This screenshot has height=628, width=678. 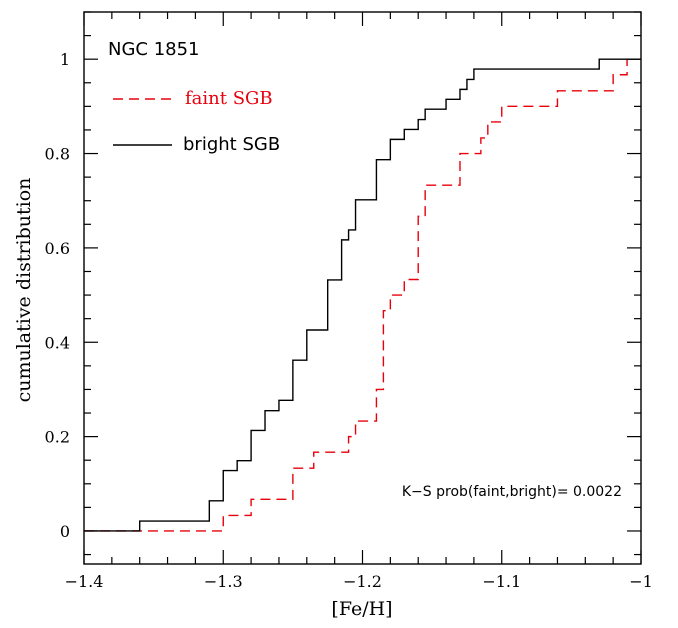 I want to click on x-axis-title: [Fe/H], so click(x=361, y=609).